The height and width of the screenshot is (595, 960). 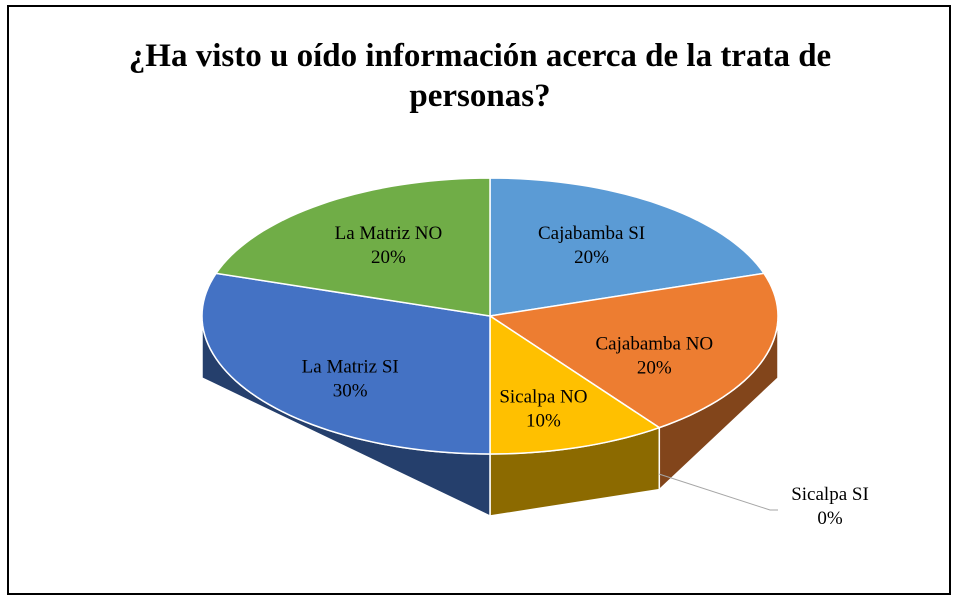 What do you see at coordinates (350, 367) in the screenshot?
I see `data-label-name: La Matriz SI` at bounding box center [350, 367].